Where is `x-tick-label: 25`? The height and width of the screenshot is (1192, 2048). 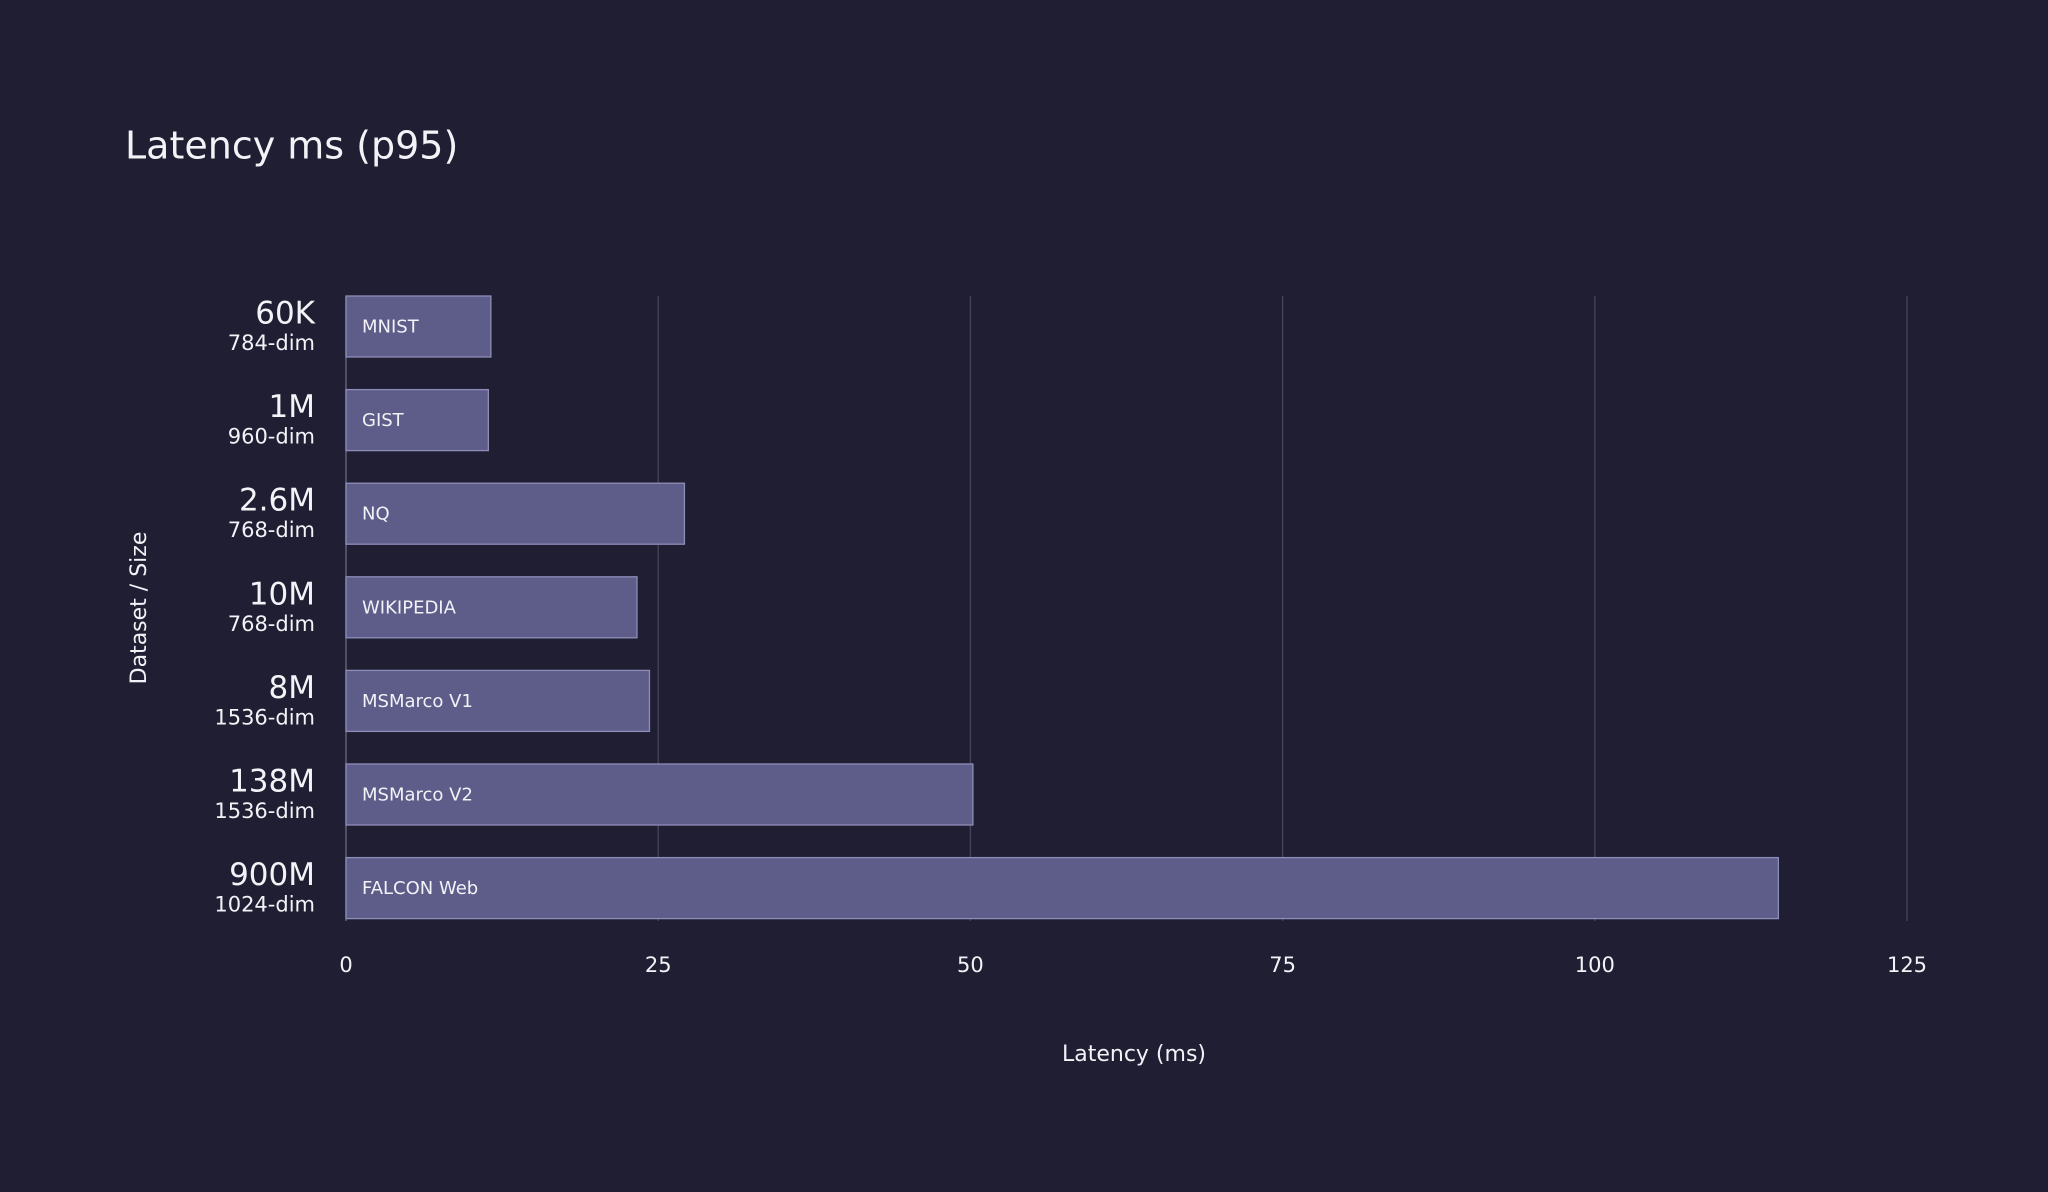
x-tick-label: 25 is located at coordinates (658, 965).